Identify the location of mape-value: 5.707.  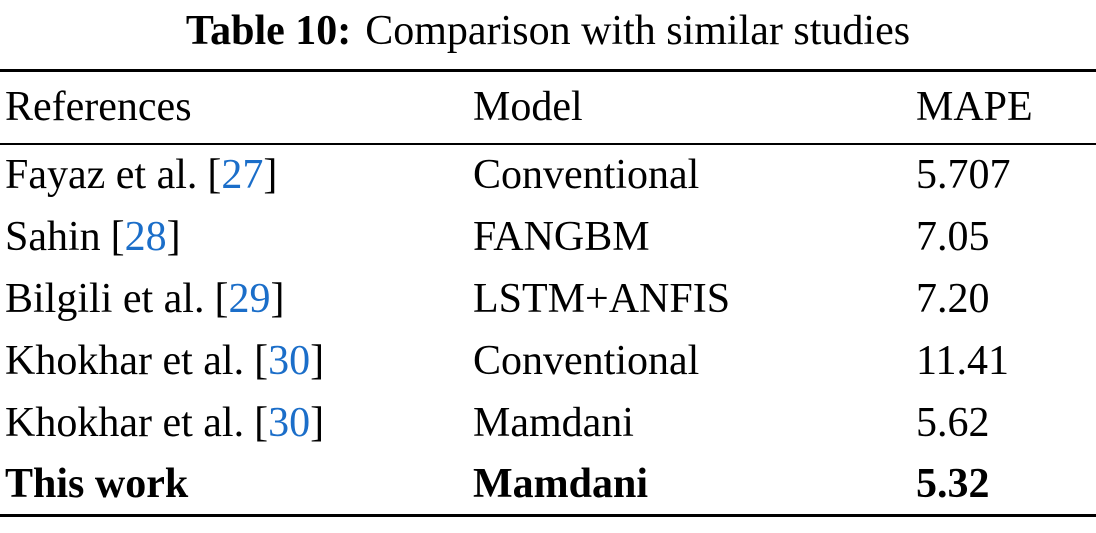
(963, 175).